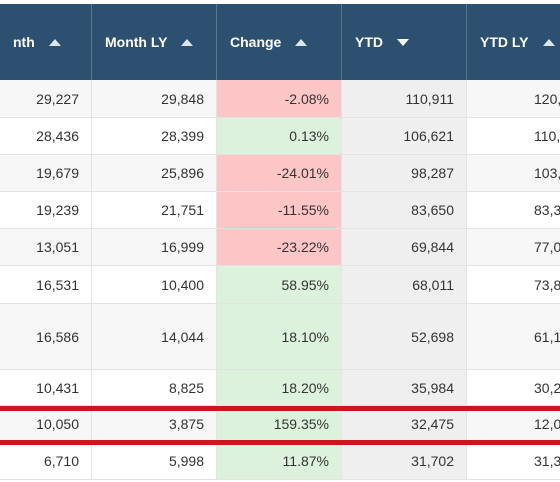  Describe the element at coordinates (513, 99) in the screenshot. I see `table-cell-ytd-ly: 120,6` at that location.